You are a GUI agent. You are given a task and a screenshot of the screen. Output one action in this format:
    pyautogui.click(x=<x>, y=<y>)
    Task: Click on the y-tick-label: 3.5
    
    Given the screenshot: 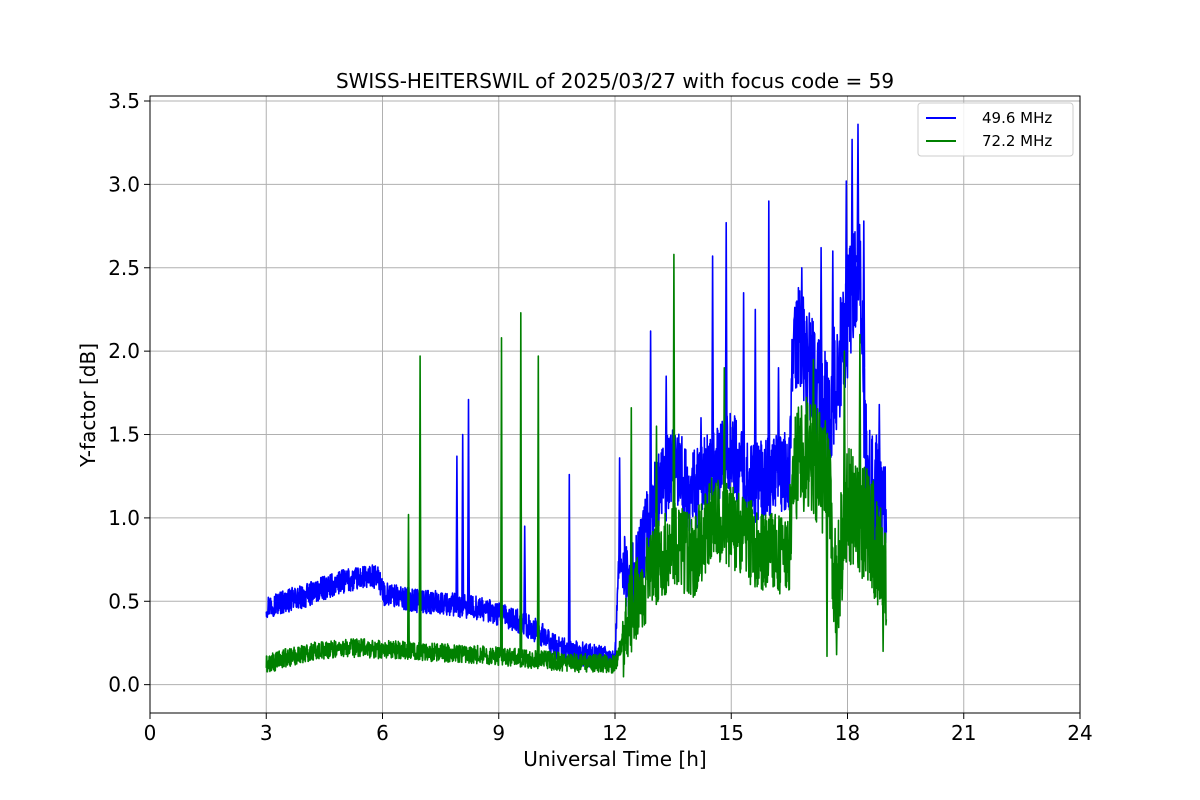 What is the action you would take?
    pyautogui.click(x=124, y=101)
    